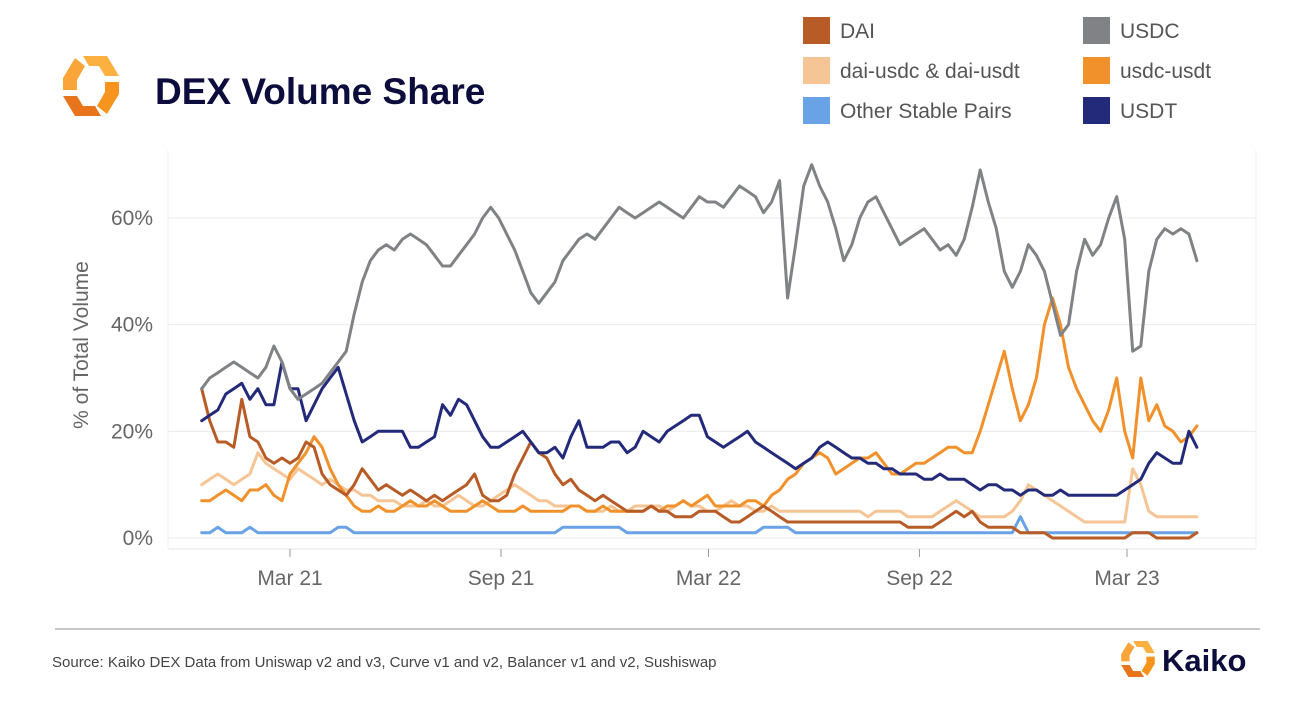 The image size is (1310, 708). Describe the element at coordinates (1204, 660) in the screenshot. I see `brand-name: Kaiko` at that location.